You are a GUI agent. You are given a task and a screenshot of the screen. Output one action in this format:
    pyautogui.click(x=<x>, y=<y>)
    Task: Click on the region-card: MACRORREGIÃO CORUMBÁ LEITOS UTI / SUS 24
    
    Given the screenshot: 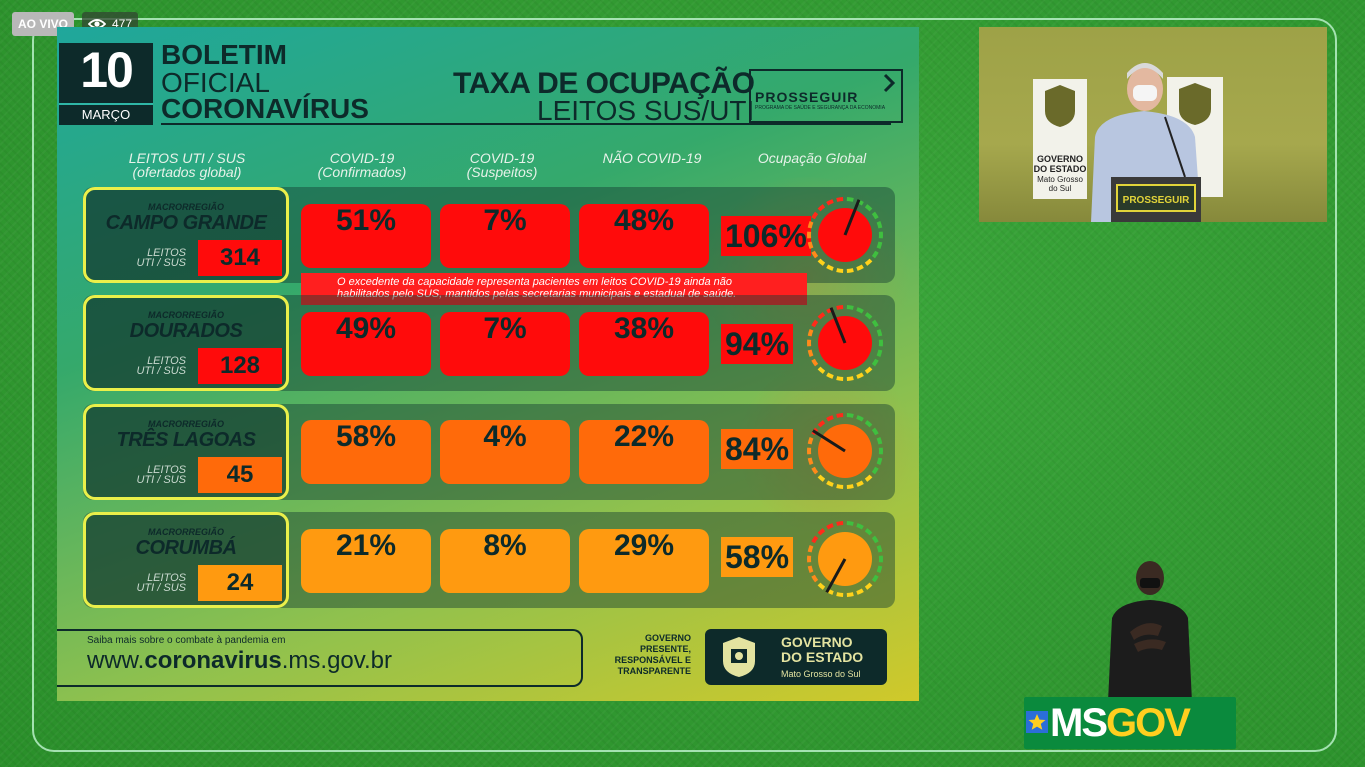 What is the action you would take?
    pyautogui.click(x=186, y=560)
    